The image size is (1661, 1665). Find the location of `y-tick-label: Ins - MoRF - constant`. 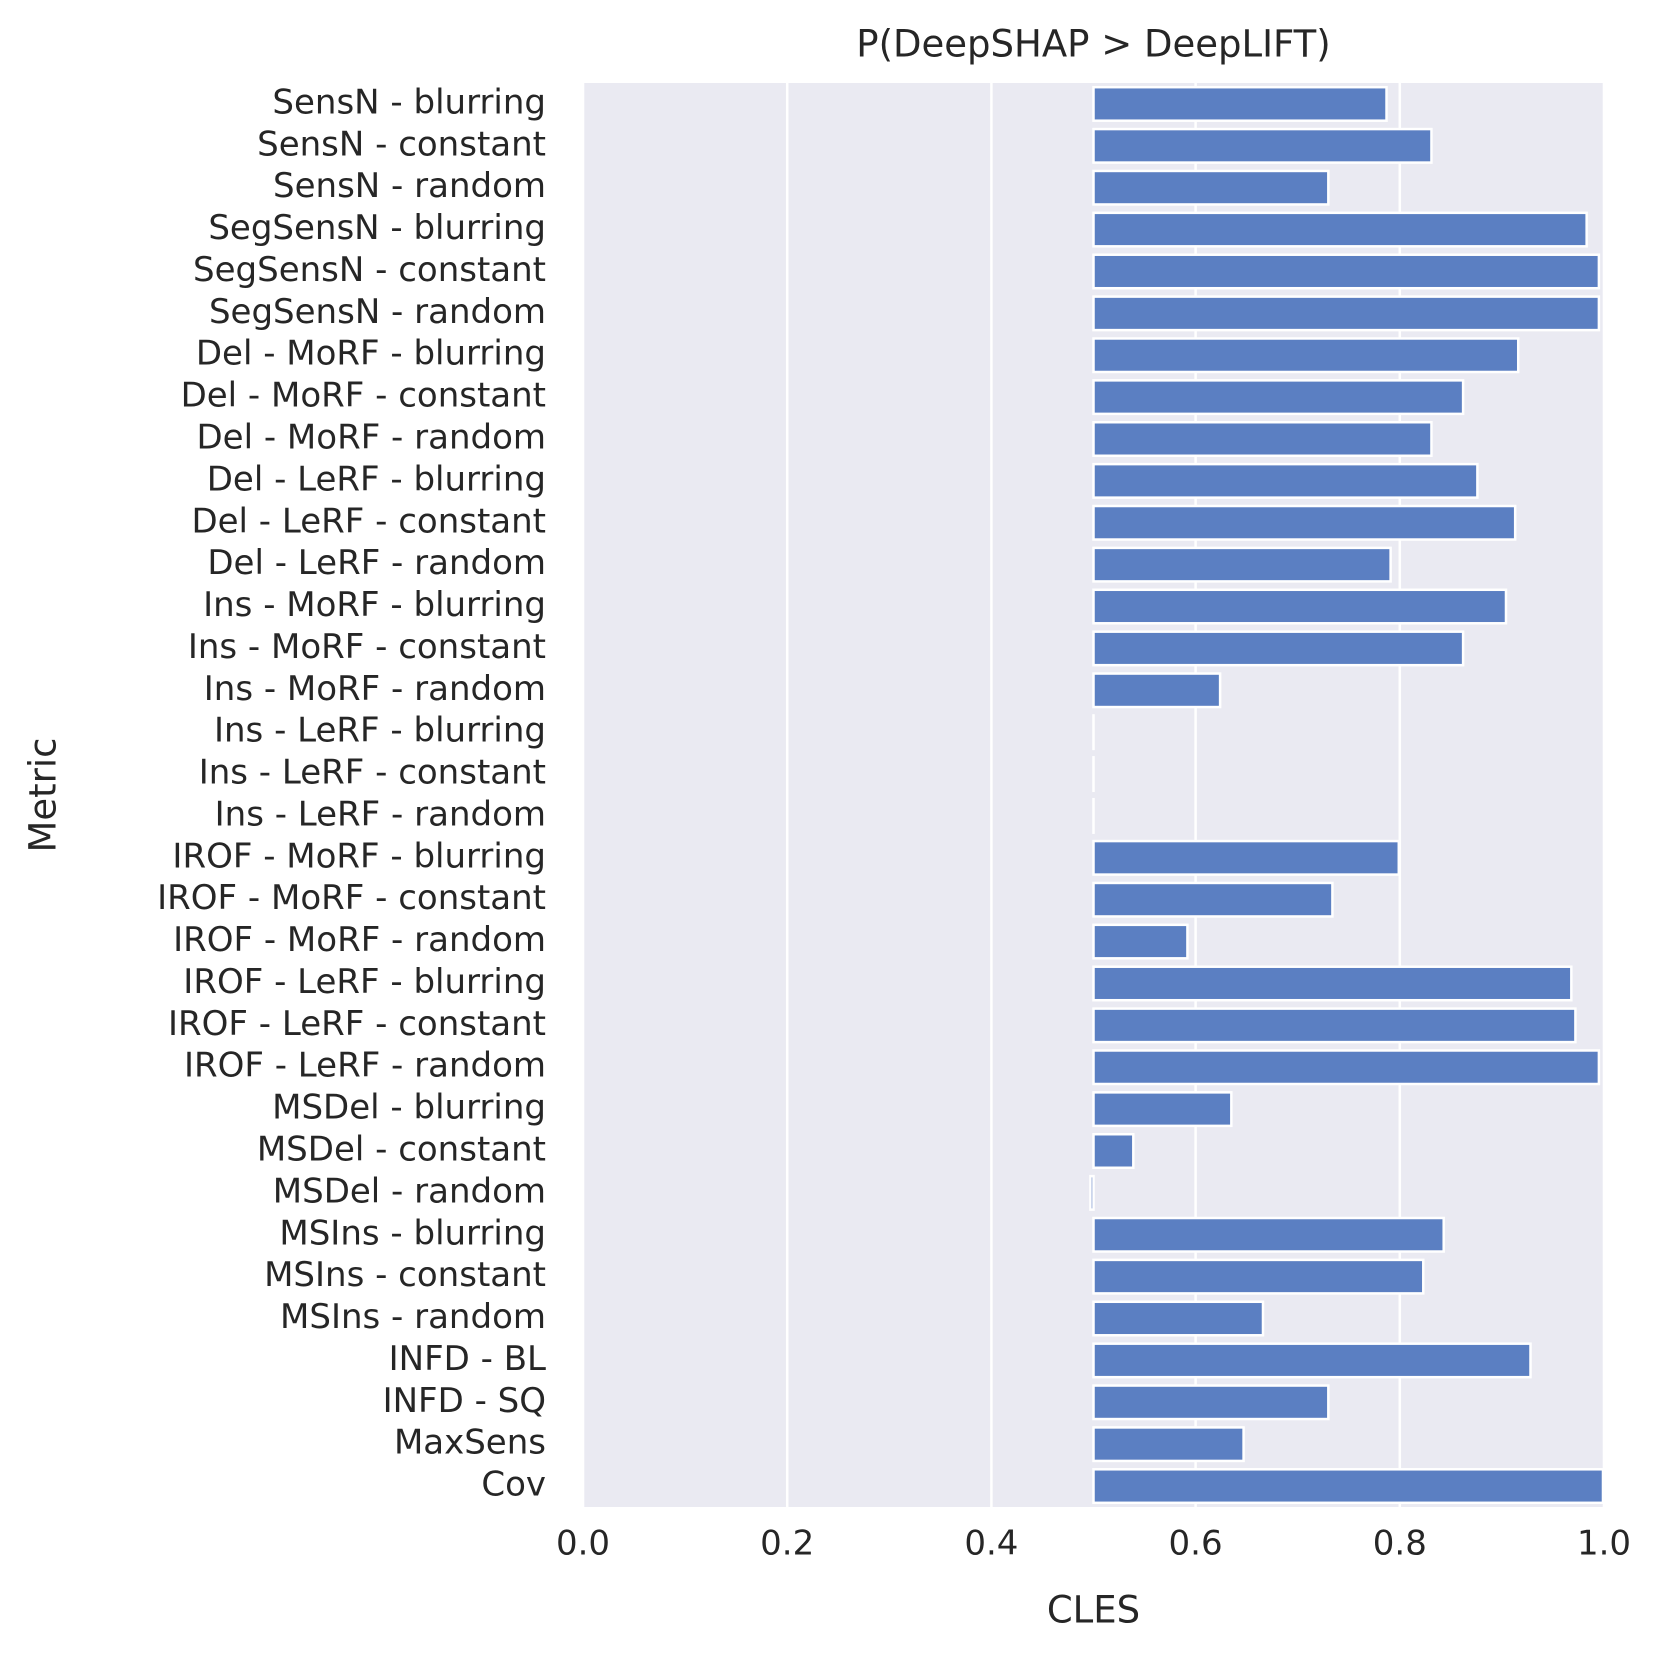

y-tick-label: Ins - MoRF - constant is located at coordinates (367, 647).